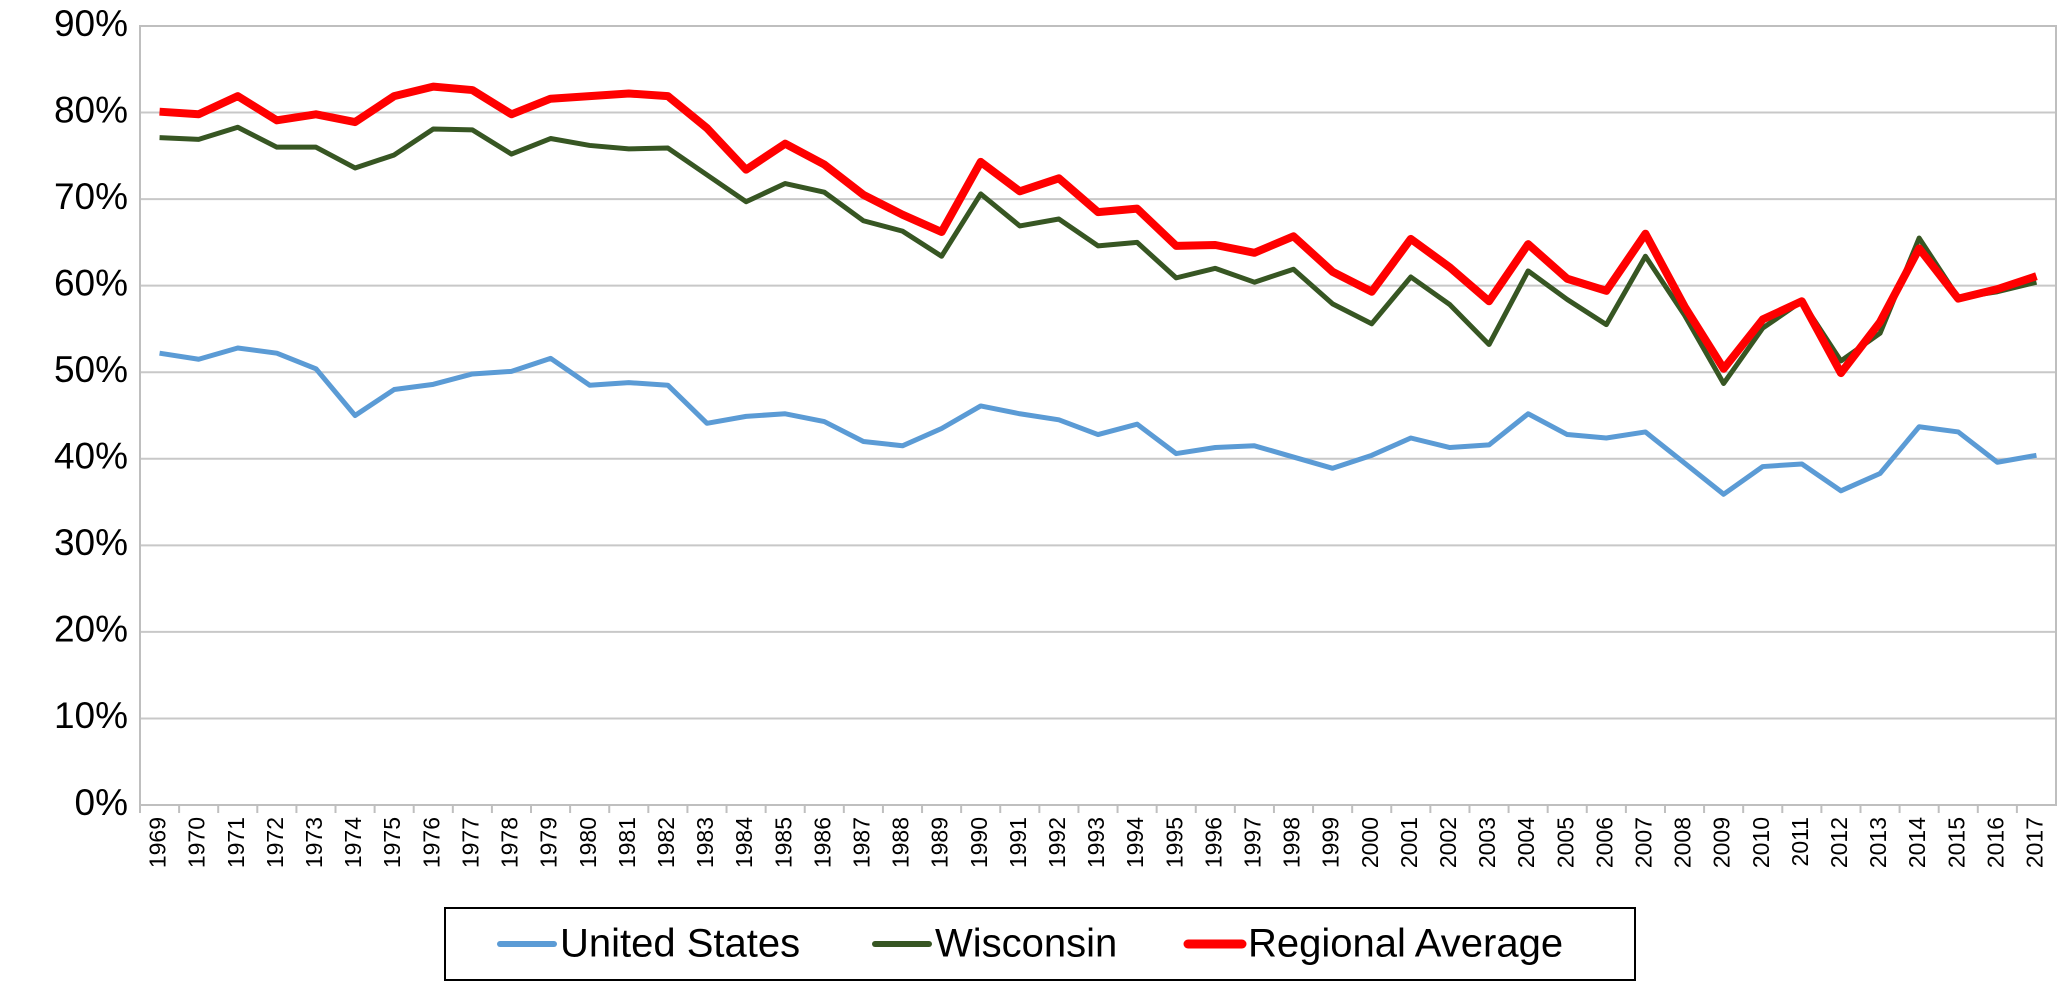 The height and width of the screenshot is (983, 2064). I want to click on x-tick-label: 1981, so click(627, 842).